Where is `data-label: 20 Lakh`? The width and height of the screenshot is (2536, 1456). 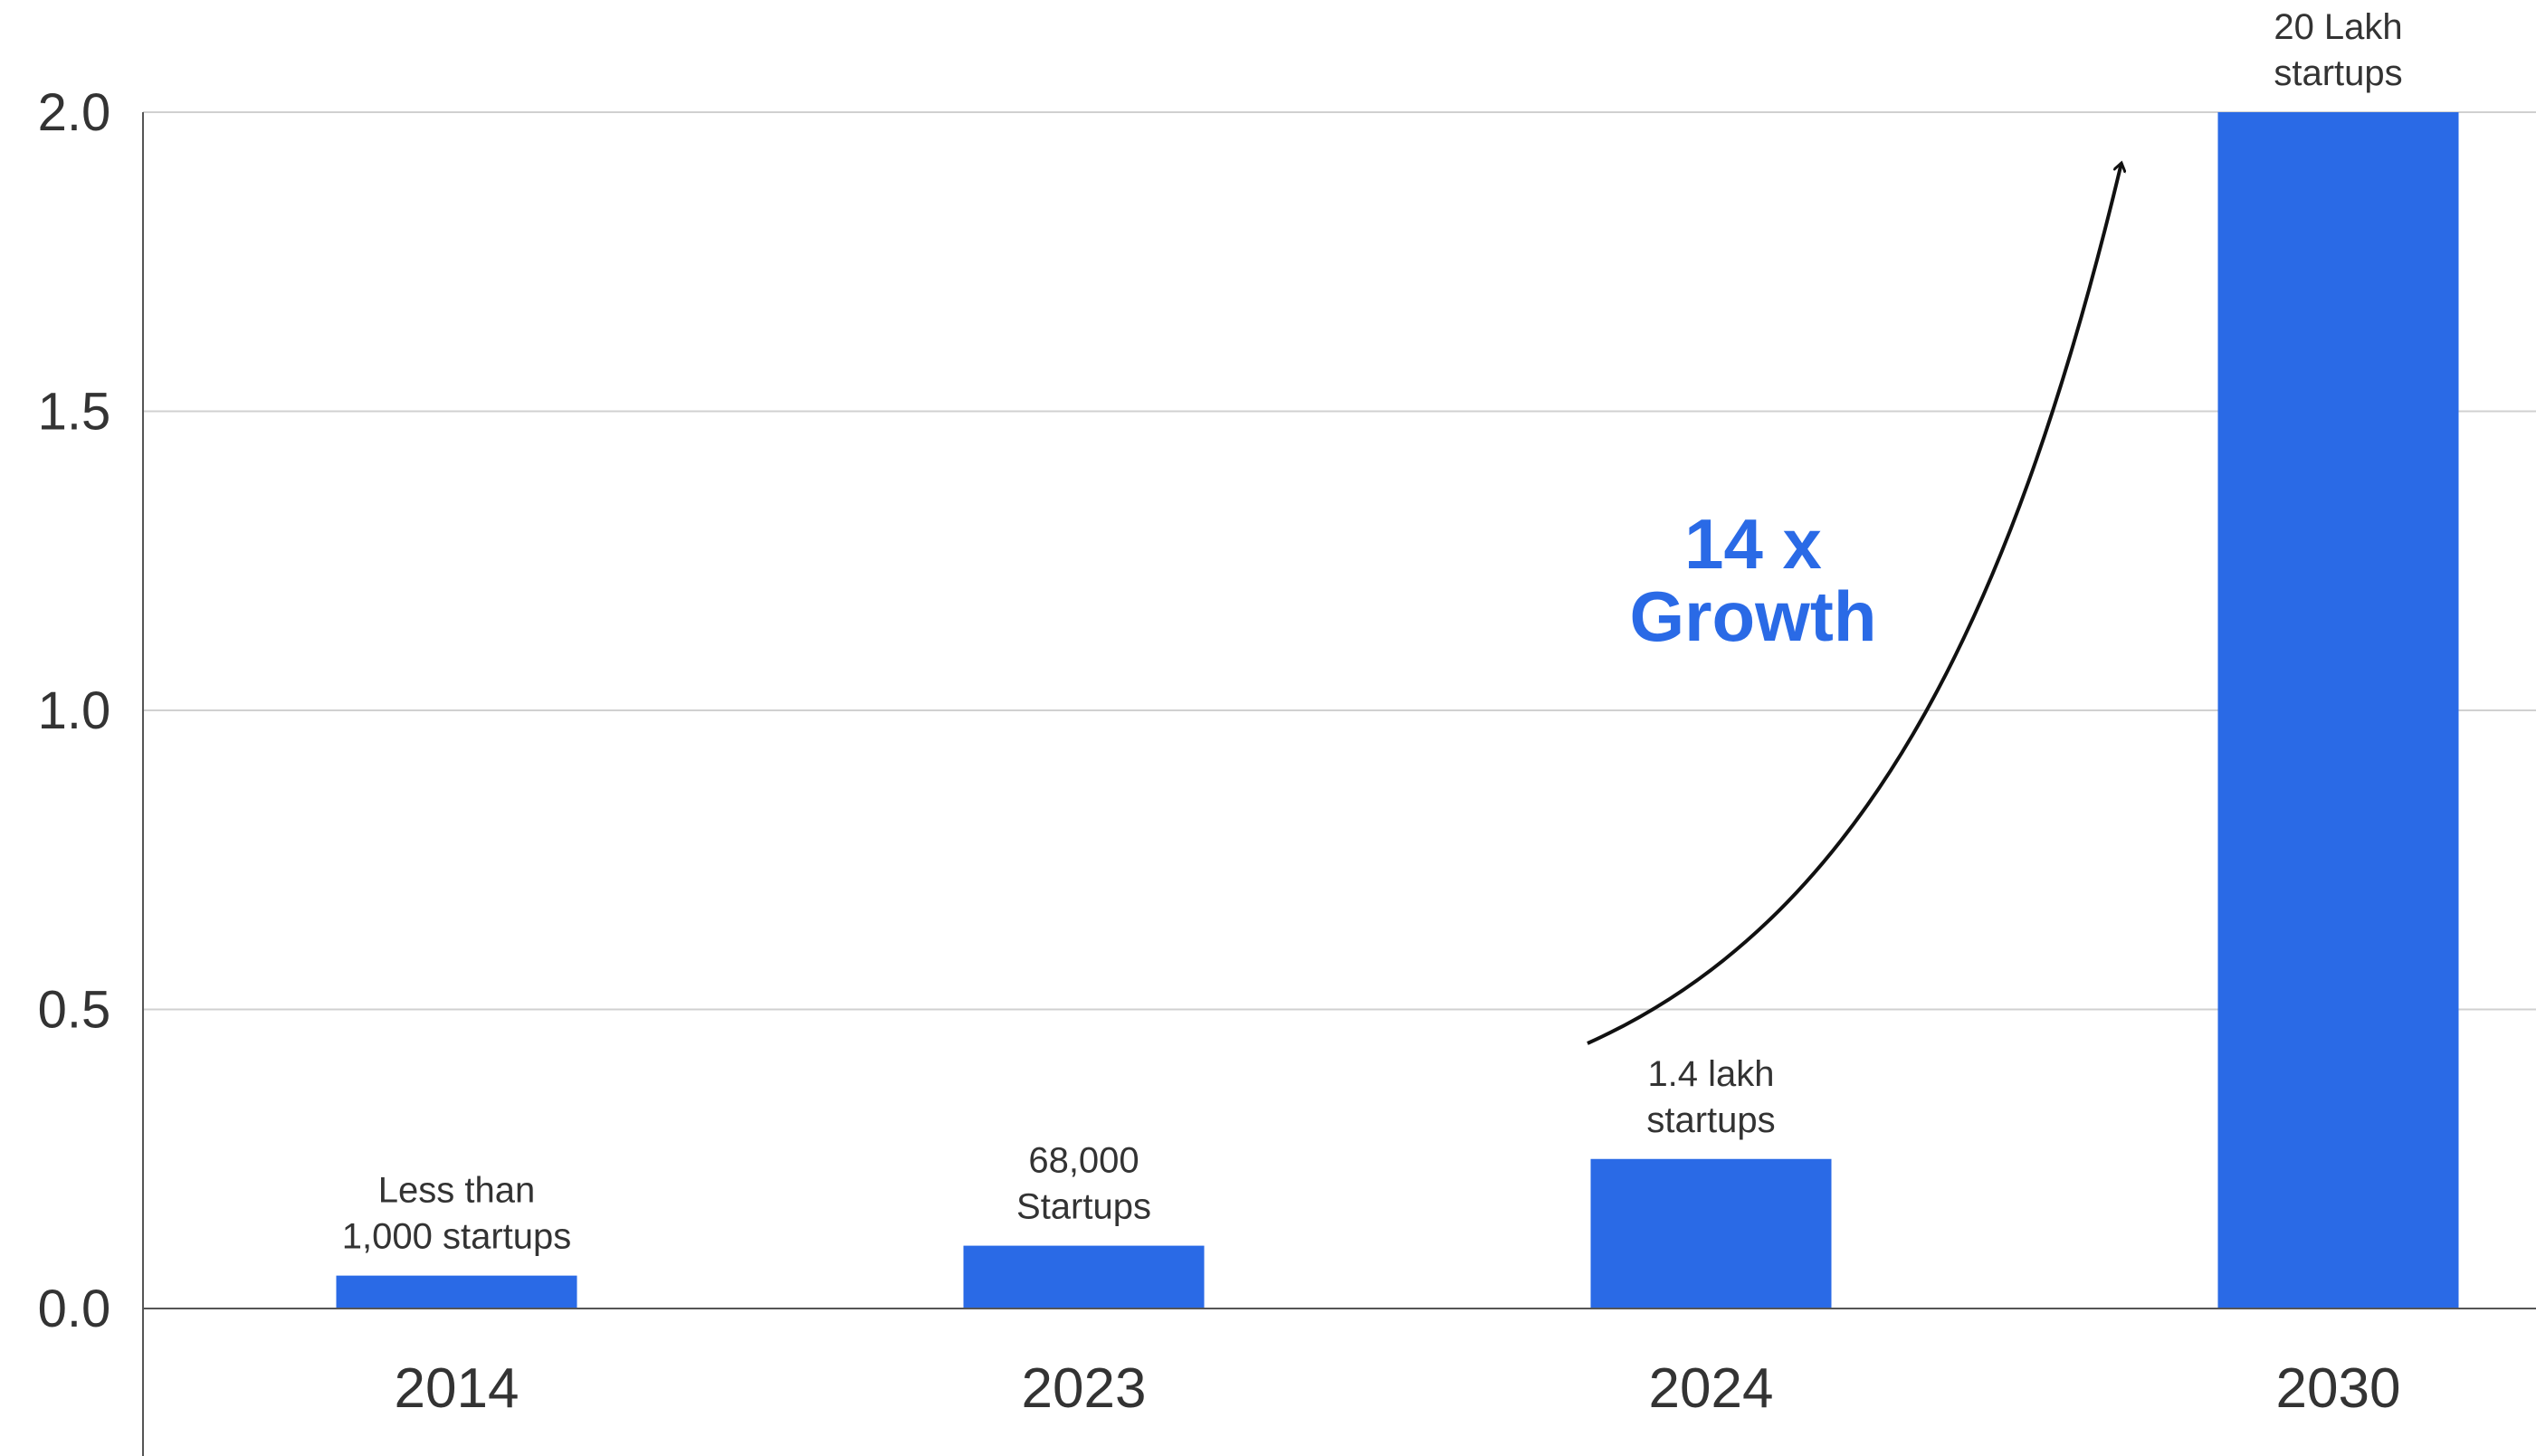 data-label: 20 Lakh is located at coordinates (2338, 27).